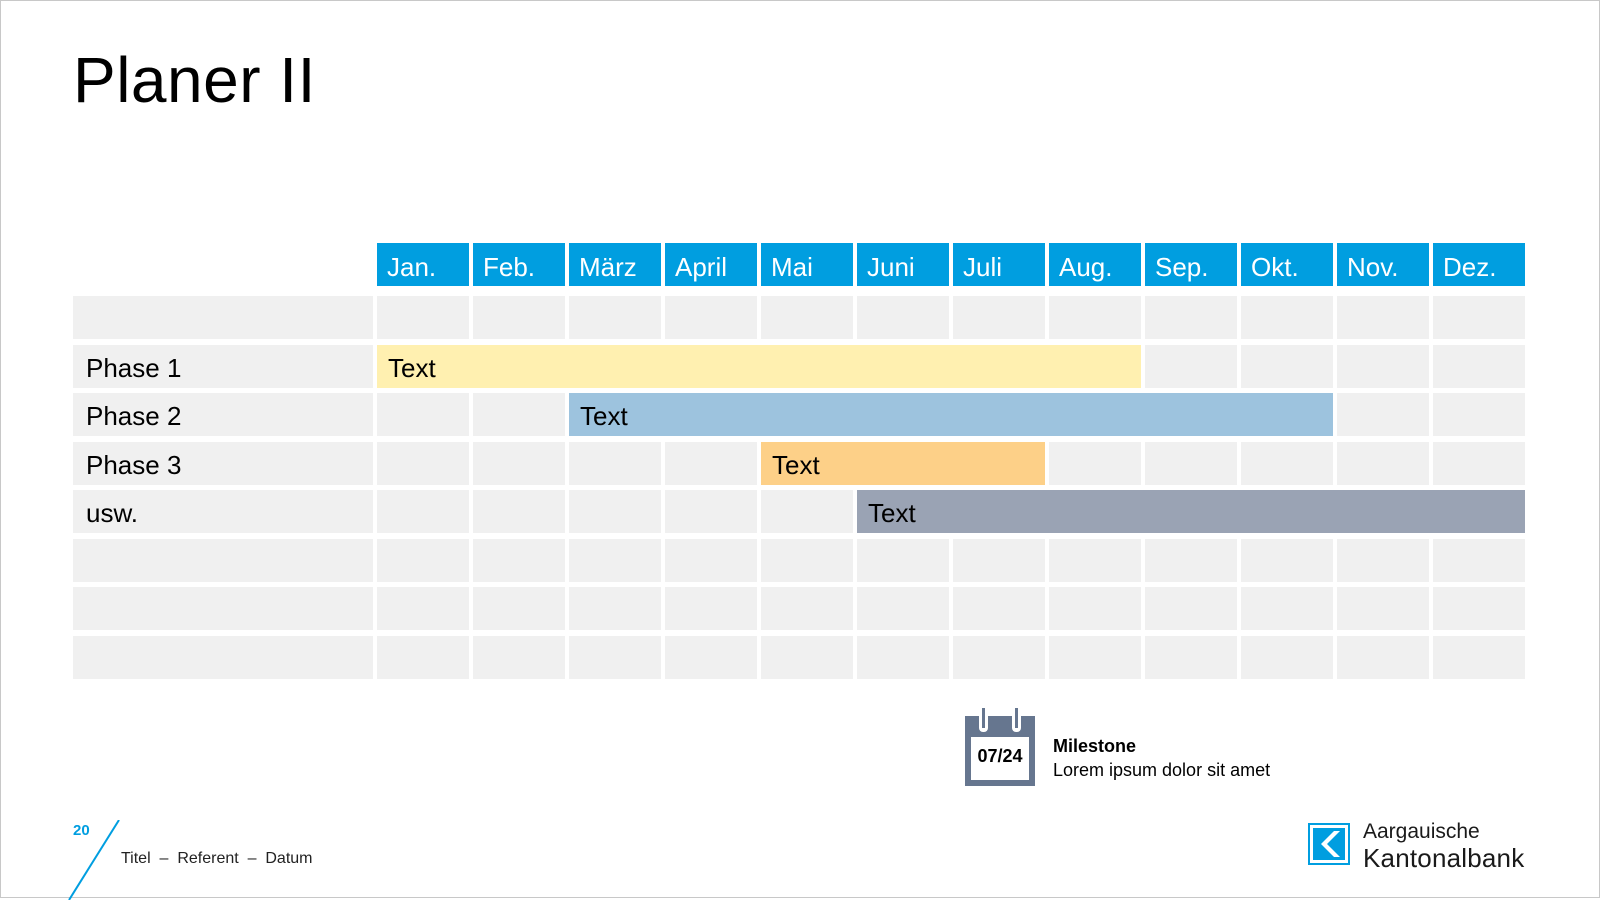 The height and width of the screenshot is (900, 1602). What do you see at coordinates (1095, 264) in the screenshot?
I see `month-header-8: Aug.` at bounding box center [1095, 264].